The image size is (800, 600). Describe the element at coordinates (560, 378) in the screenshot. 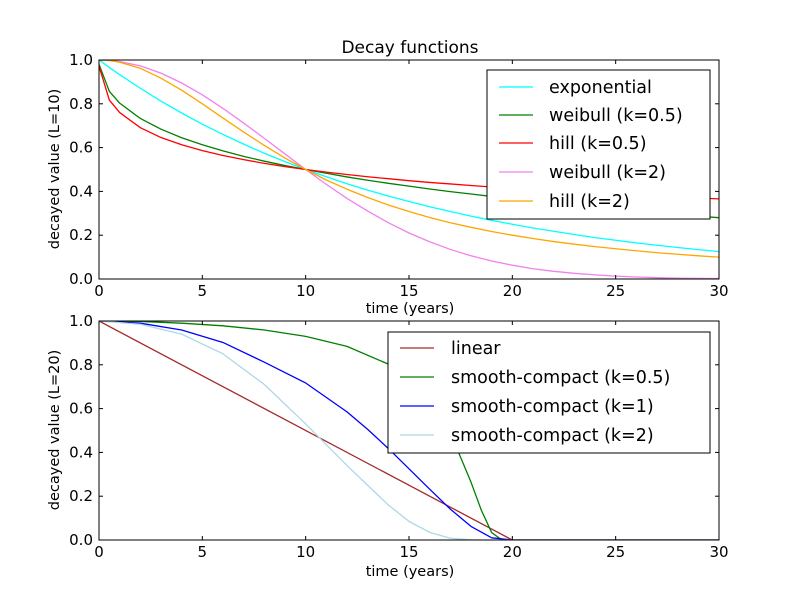

I see `legend-label-smooth-compact-k-0-5: smooth-compact (k=0.5)` at that location.